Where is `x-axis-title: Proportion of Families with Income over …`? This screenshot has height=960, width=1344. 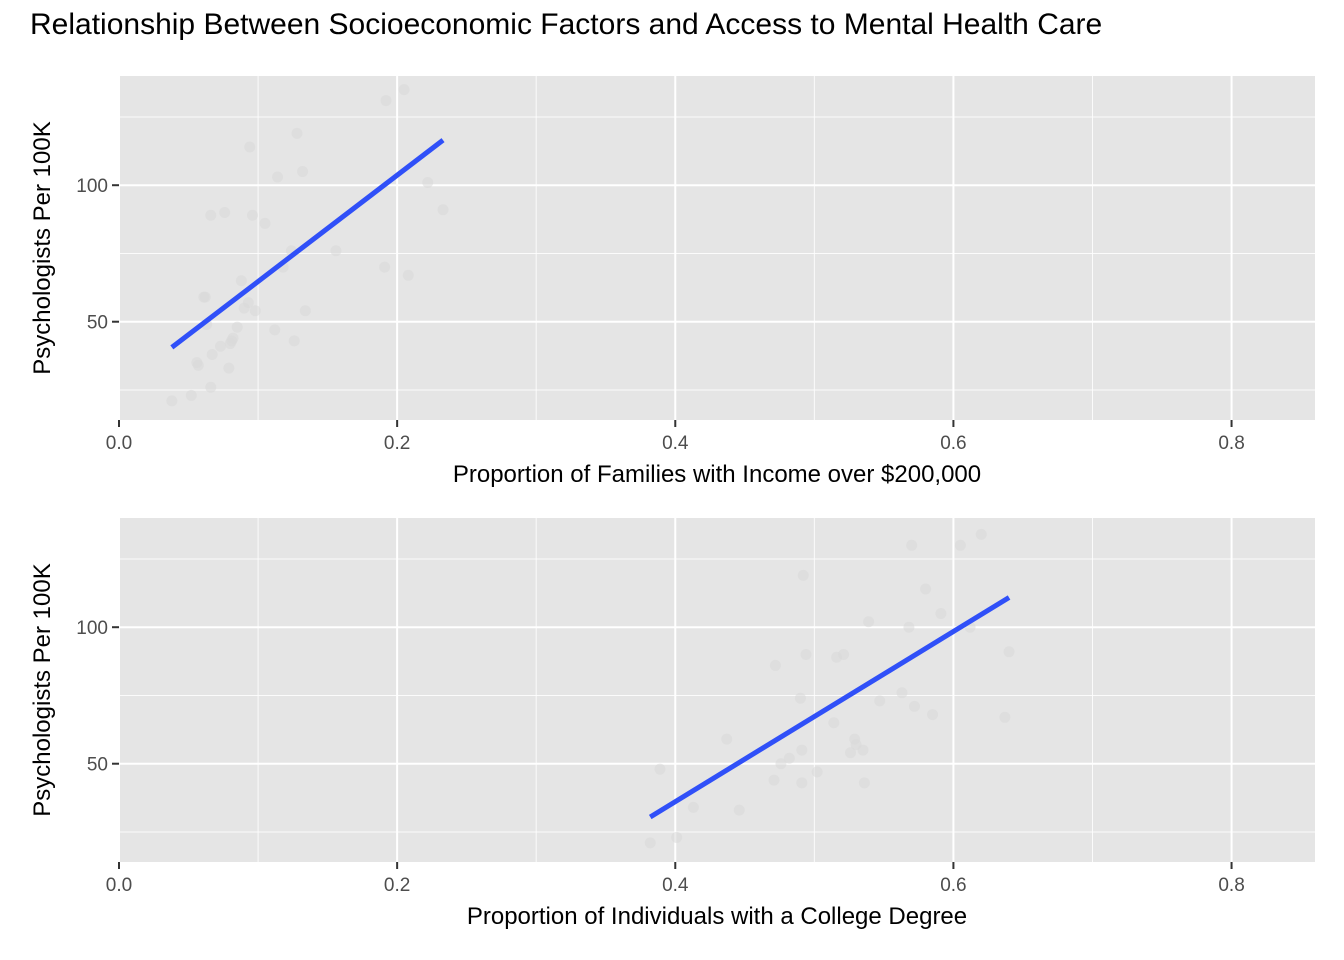
x-axis-title: Proportion of Families with Income over … is located at coordinates (717, 474).